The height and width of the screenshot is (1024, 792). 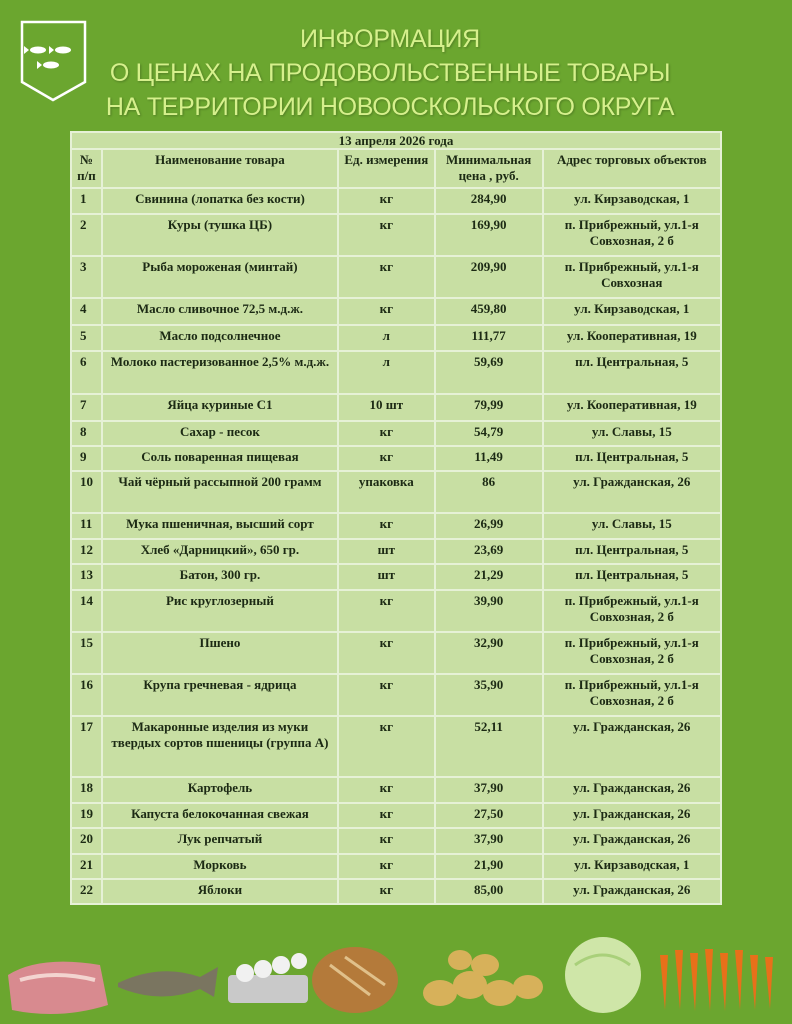 I want to click on product-name: Свинина (лопатка без кости), so click(x=219, y=201).